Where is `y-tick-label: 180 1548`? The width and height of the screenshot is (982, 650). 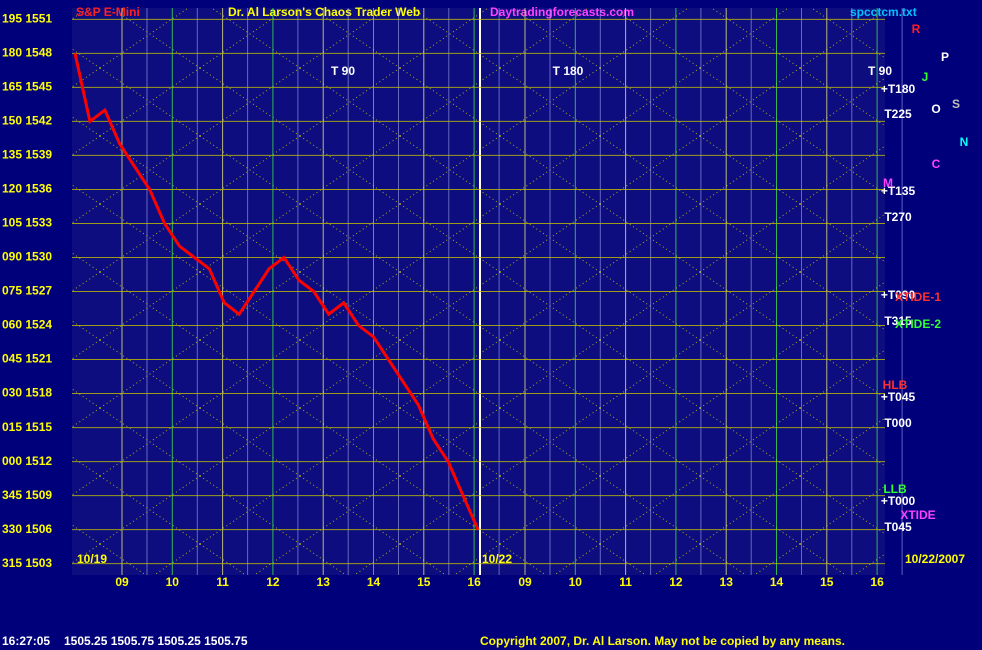
y-tick-label: 180 1548 is located at coordinates (27, 53).